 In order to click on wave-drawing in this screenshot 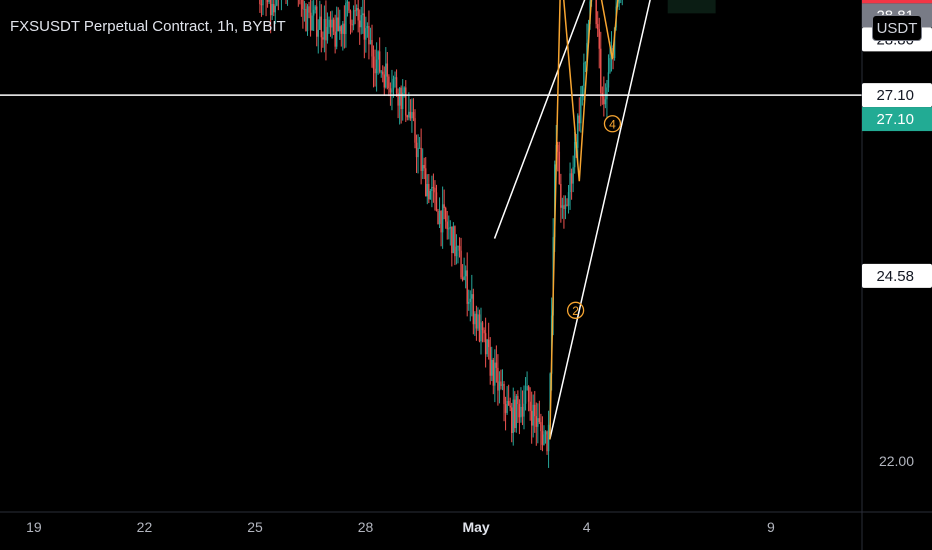, I will do `click(586, 220)`.